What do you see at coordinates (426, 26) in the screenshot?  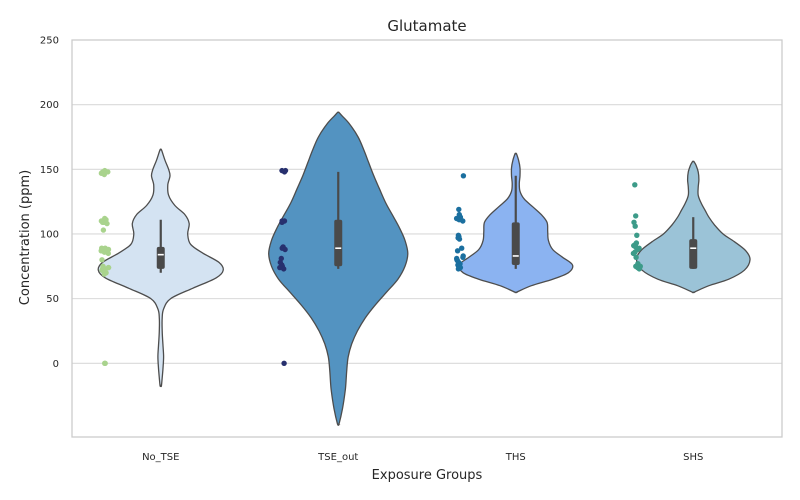 I see `chart-title: Glutamate` at bounding box center [426, 26].